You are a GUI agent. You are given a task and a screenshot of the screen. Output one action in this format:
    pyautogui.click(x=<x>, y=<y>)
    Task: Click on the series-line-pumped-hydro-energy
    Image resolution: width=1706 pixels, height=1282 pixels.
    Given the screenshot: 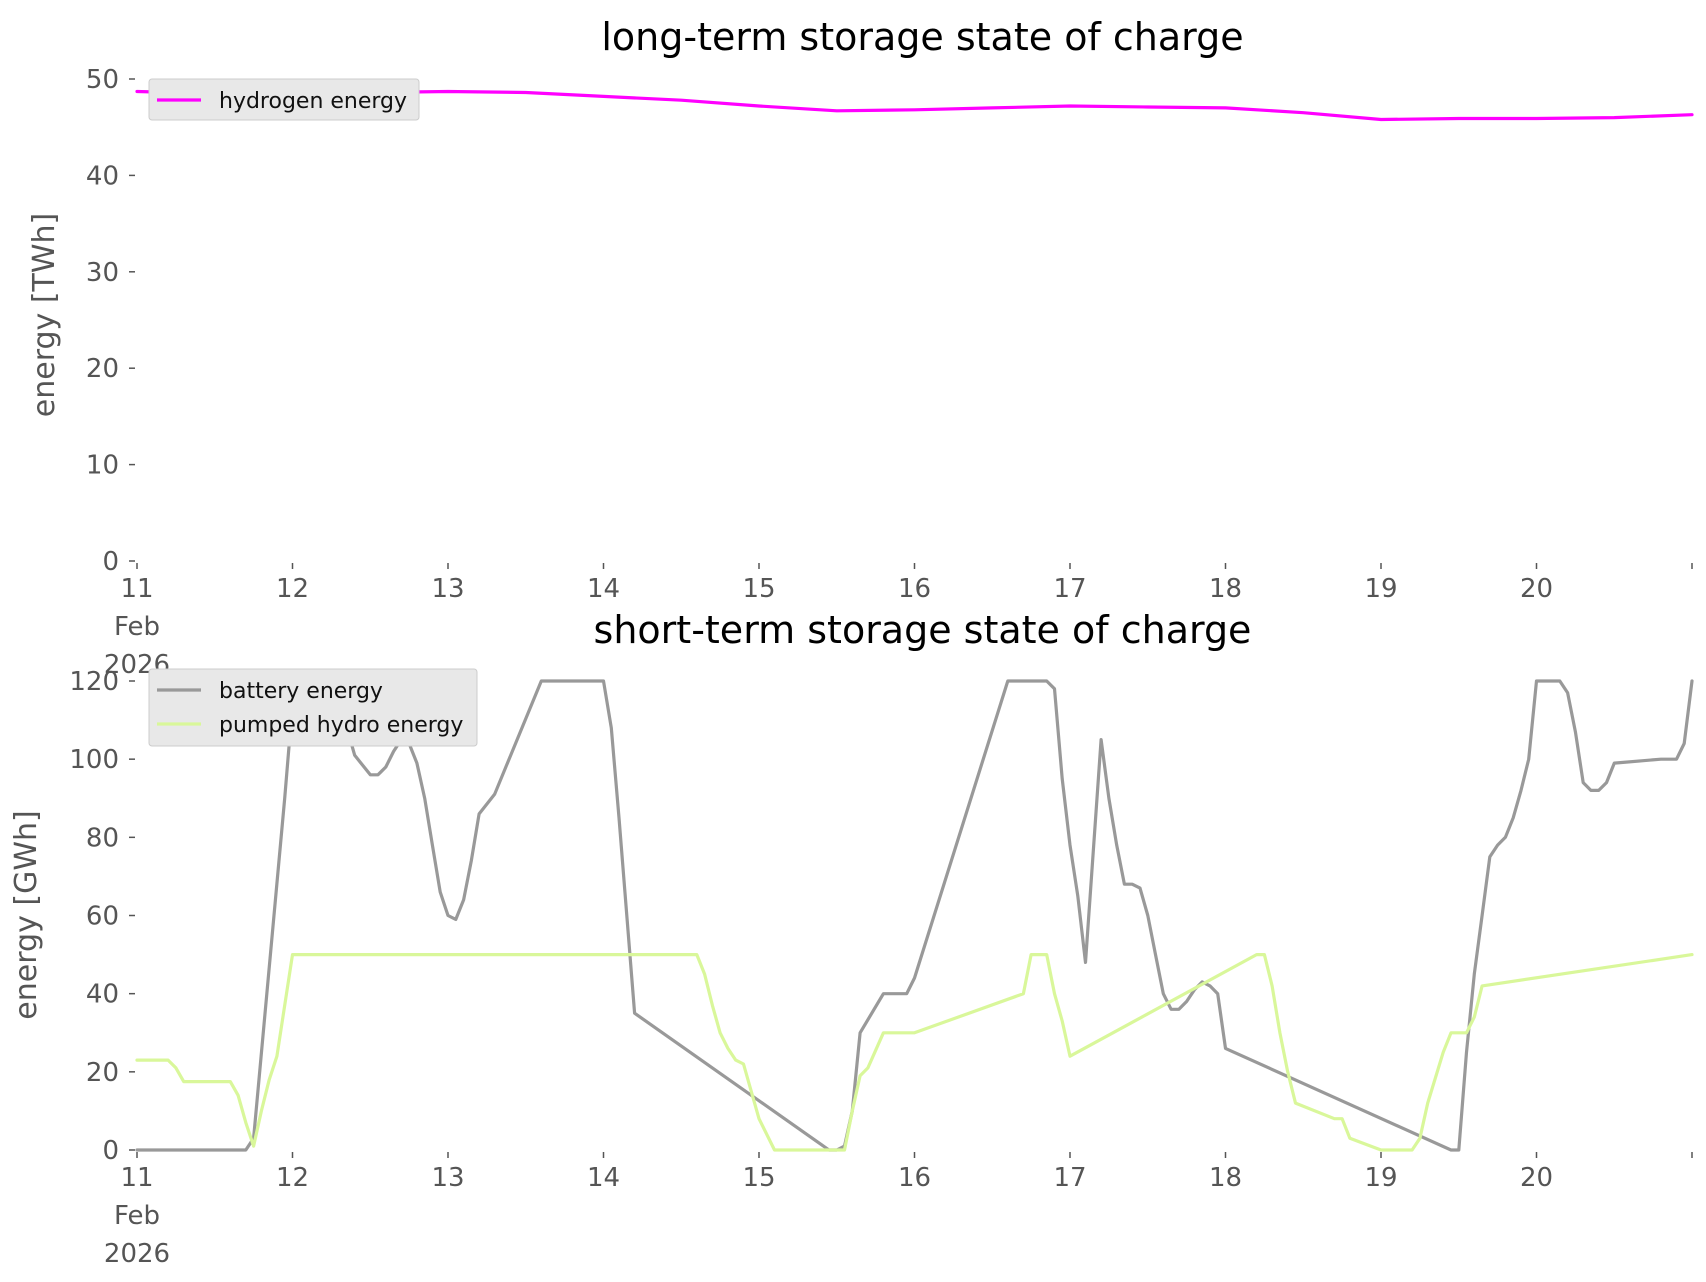 What is the action you would take?
    pyautogui.click(x=914, y=1052)
    